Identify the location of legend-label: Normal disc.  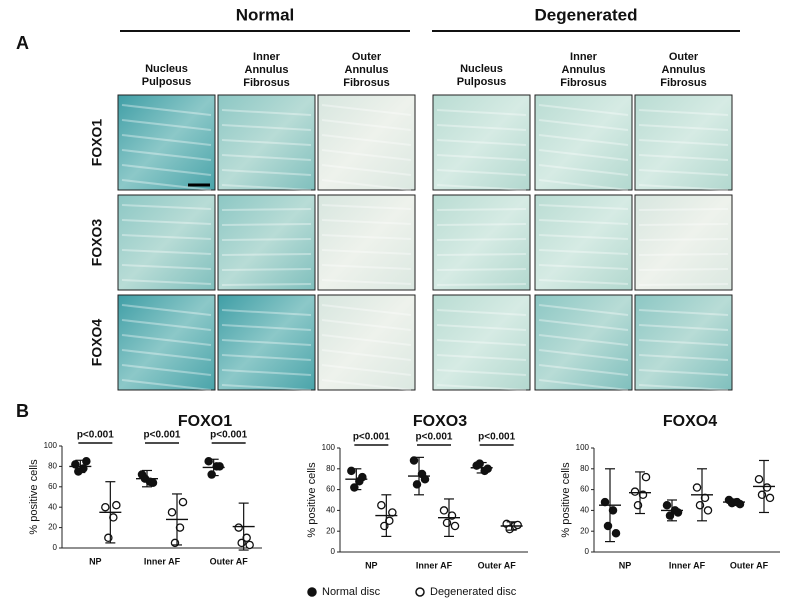
(351, 592).